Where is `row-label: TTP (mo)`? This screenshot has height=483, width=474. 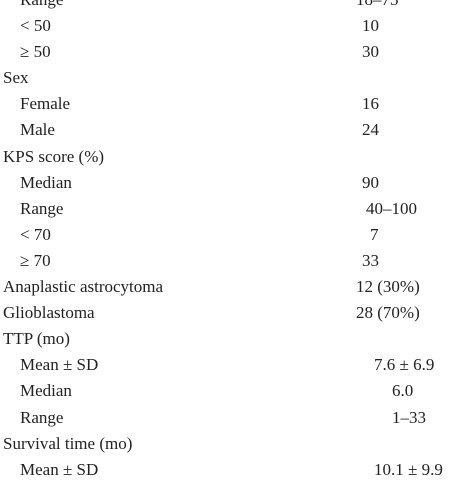
row-label: TTP (mo) is located at coordinates (36, 339).